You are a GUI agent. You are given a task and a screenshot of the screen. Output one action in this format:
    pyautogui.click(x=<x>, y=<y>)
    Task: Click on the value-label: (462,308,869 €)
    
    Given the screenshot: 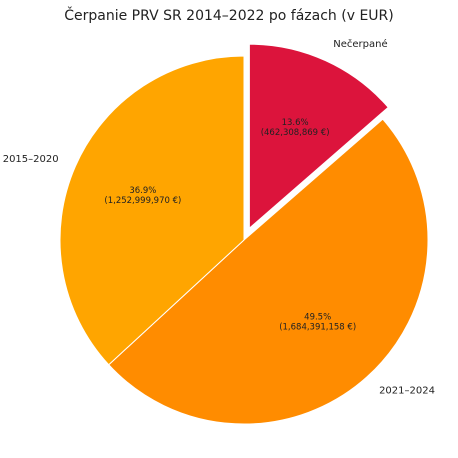 What is the action you would take?
    pyautogui.click(x=295, y=133)
    